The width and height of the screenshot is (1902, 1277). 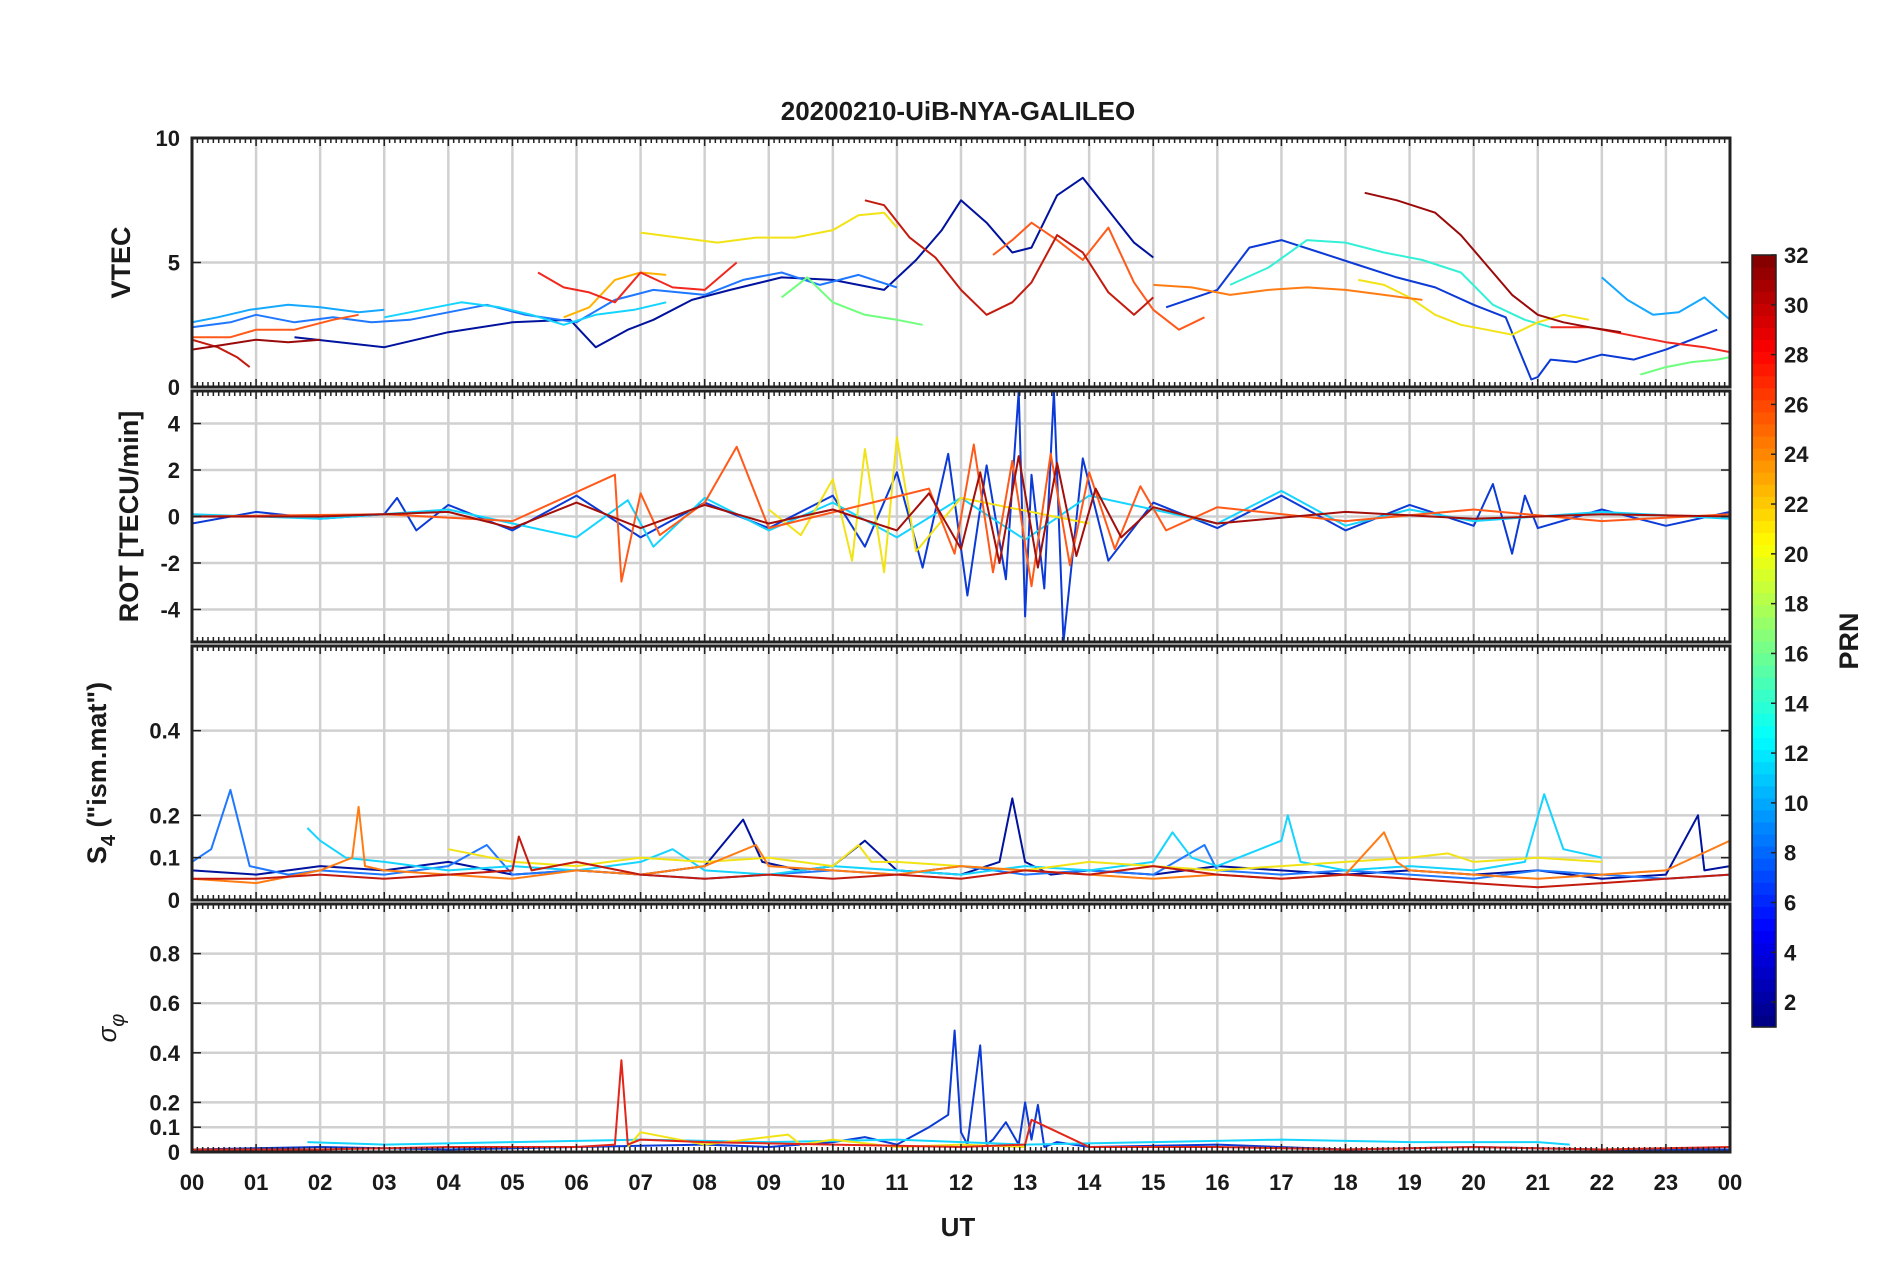 What do you see at coordinates (174, 470) in the screenshot?
I see `y-tick-label: 2` at bounding box center [174, 470].